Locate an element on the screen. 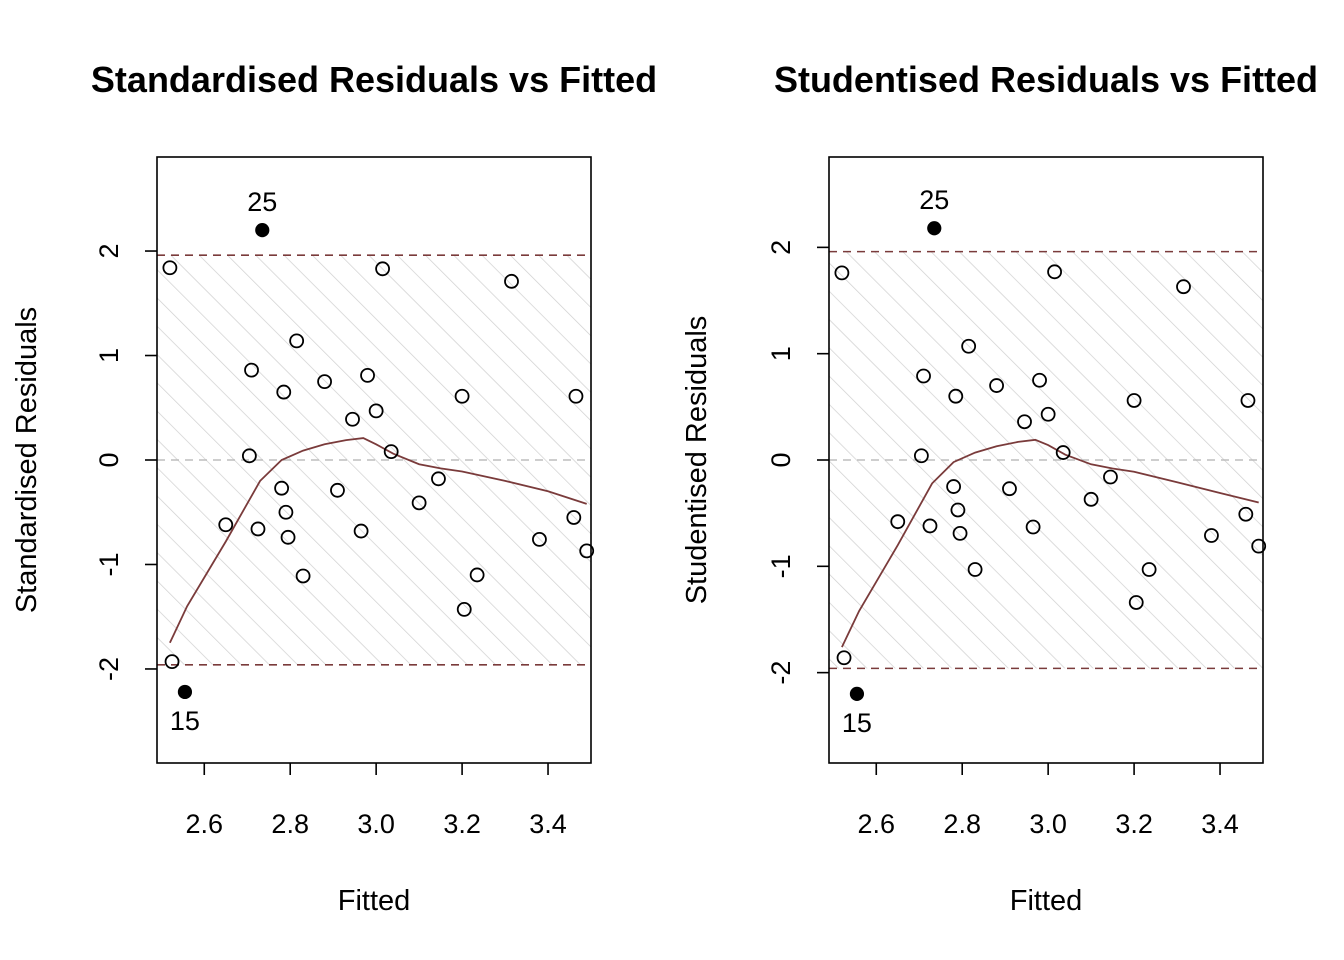 This screenshot has width=1344, height=960. y-axis-label: Standardised Residuals is located at coordinates (27, 460).